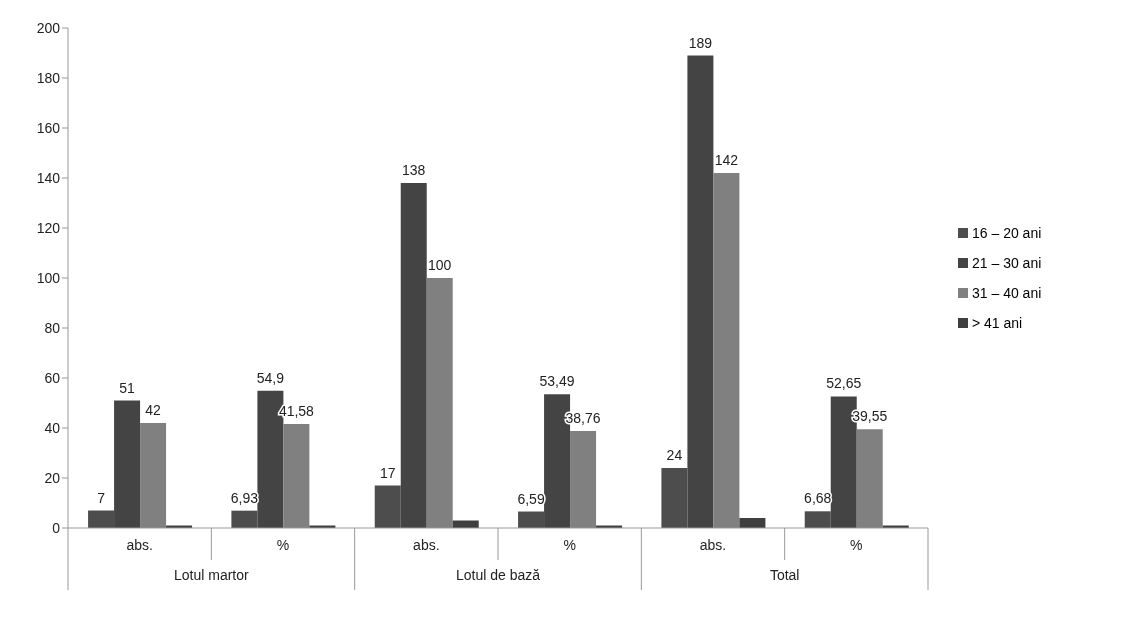 The height and width of the screenshot is (617, 1124). Describe the element at coordinates (101, 497) in the screenshot. I see `data-label: 7` at that location.